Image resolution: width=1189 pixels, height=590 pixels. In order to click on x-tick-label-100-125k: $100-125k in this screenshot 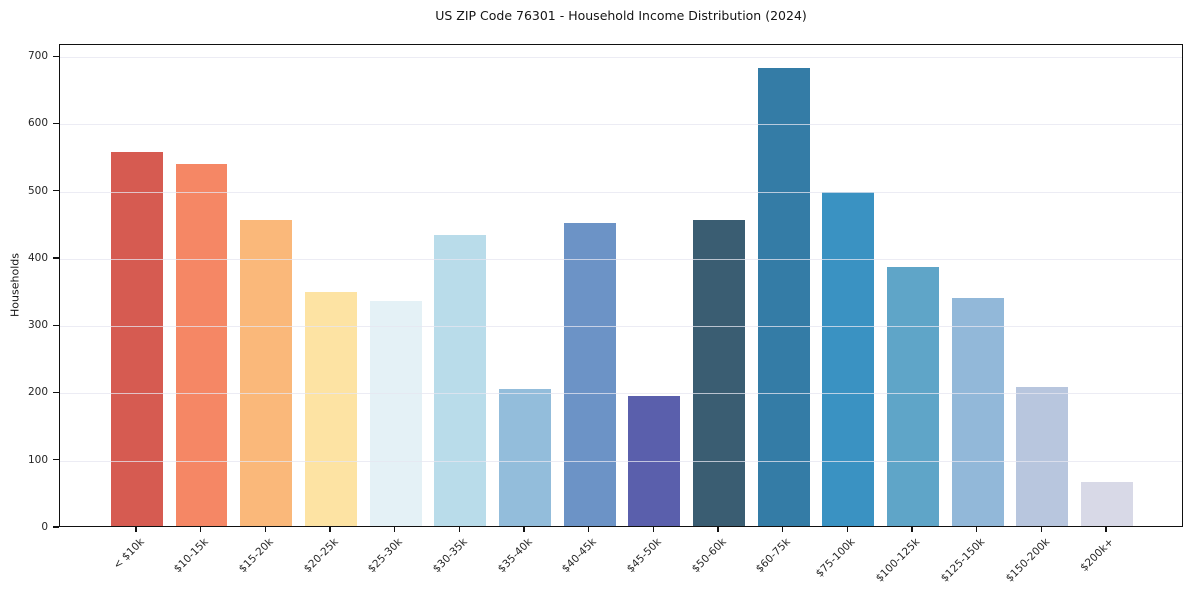, I will do `click(898, 560)`.